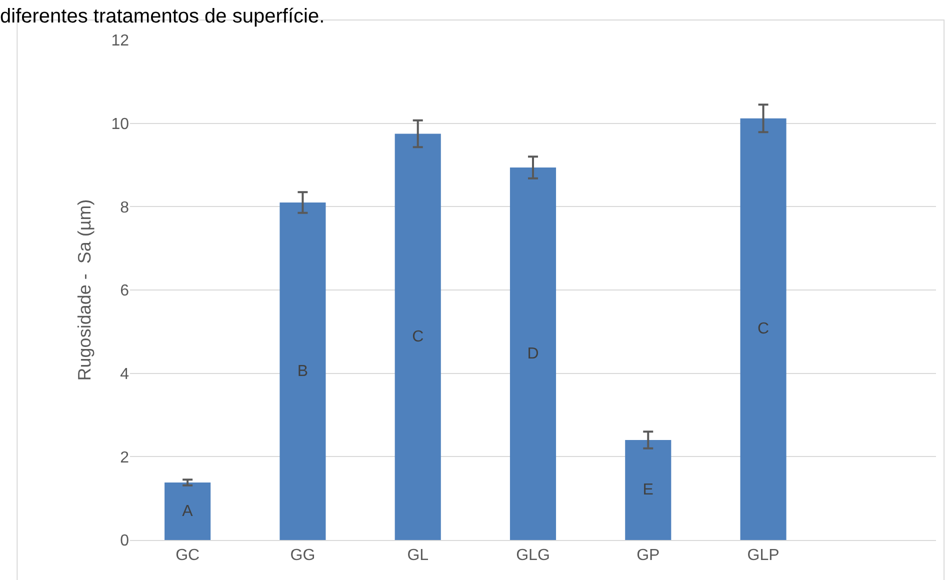 Image resolution: width=951 pixels, height=580 pixels. I want to click on x-tick-label: GL, so click(418, 555).